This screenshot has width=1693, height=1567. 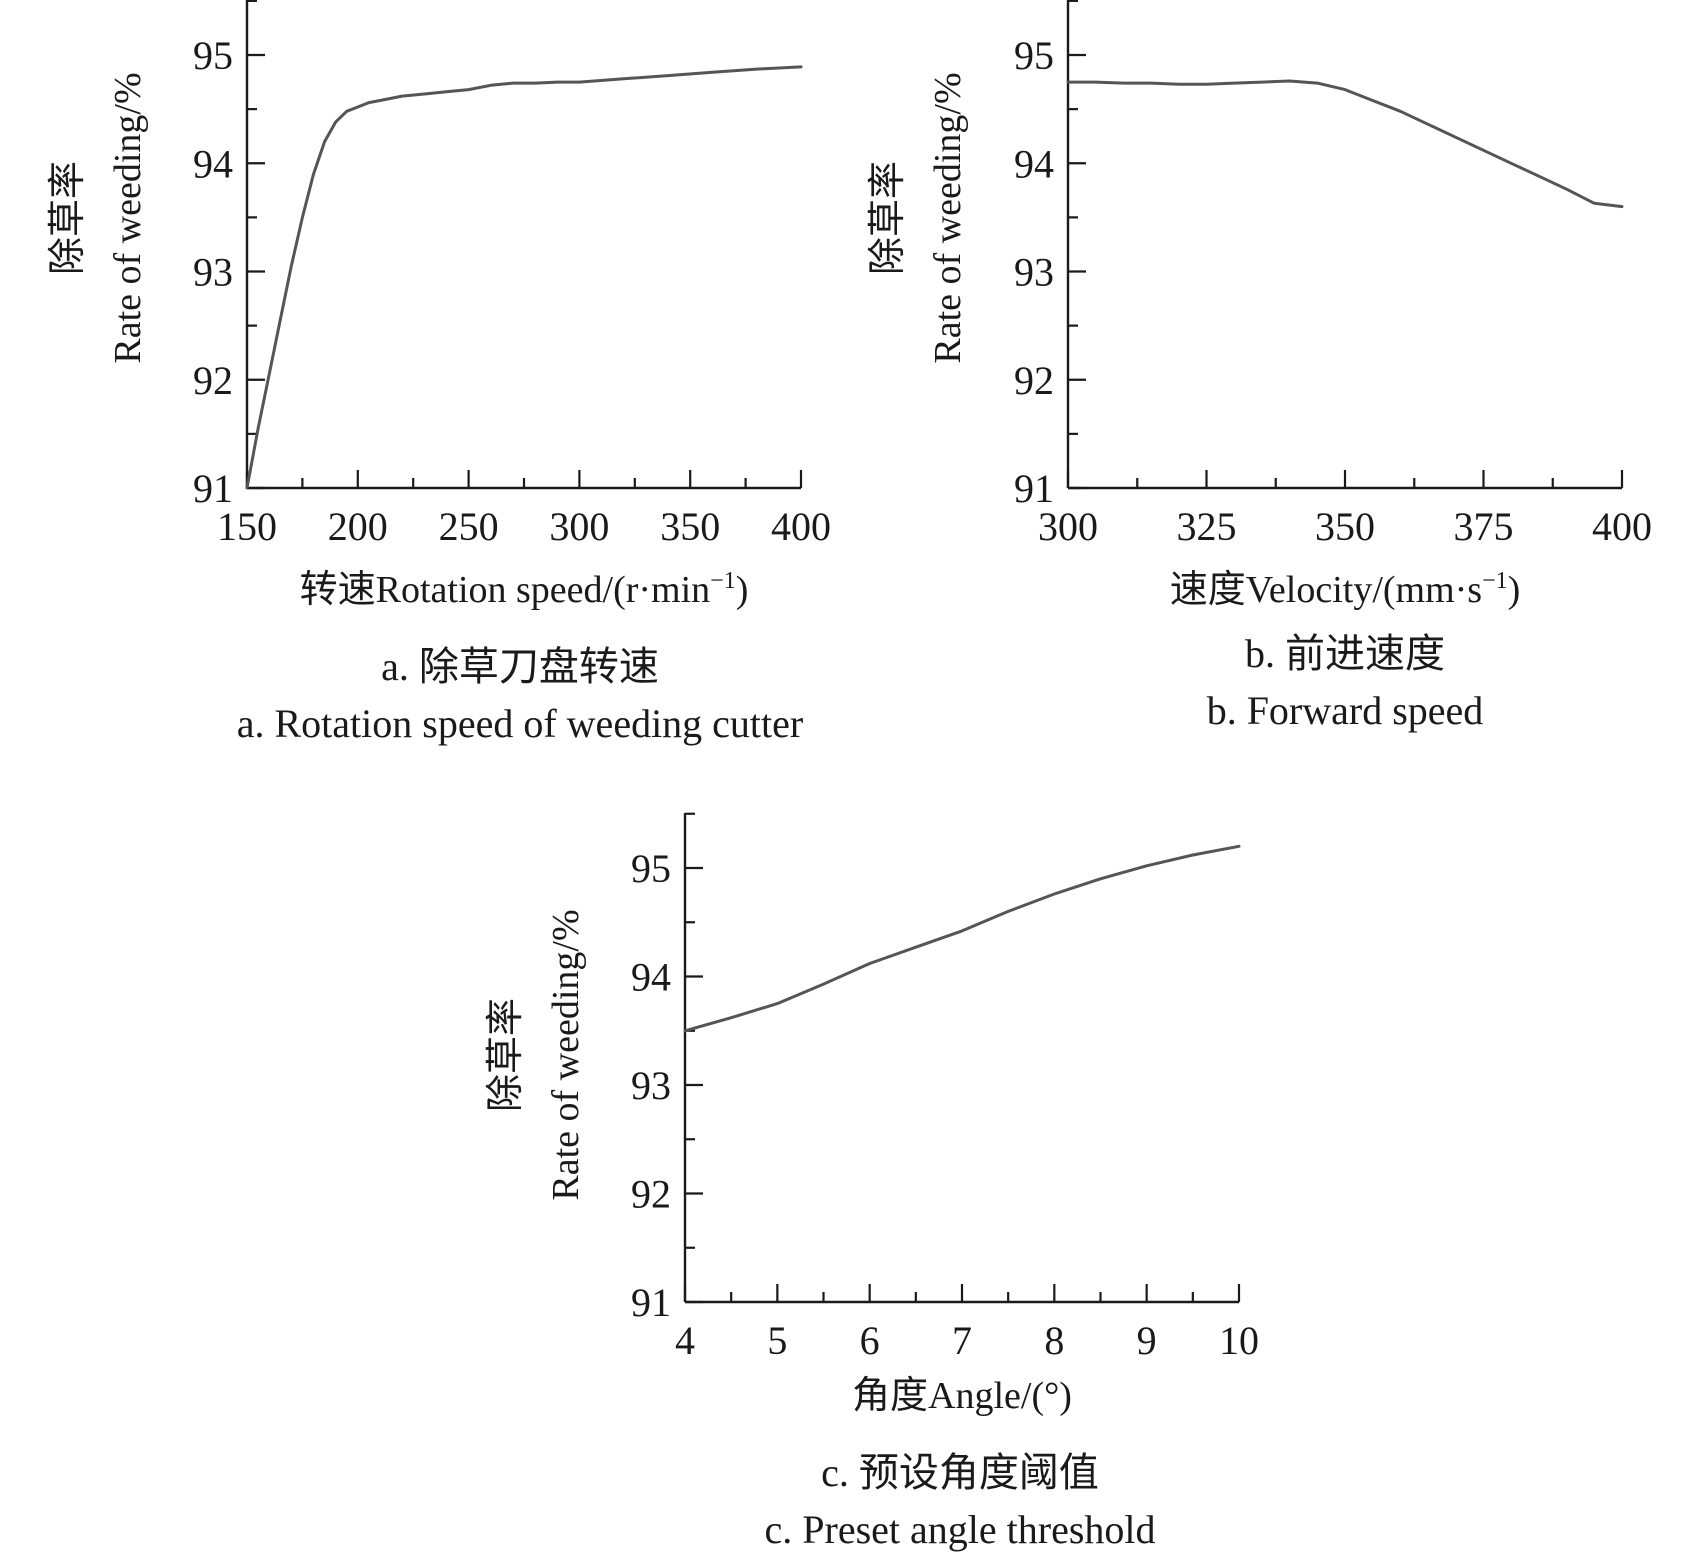 I want to click on x-axis-label: 转速Rotation speed/(r·min−1), so click(x=524, y=589).